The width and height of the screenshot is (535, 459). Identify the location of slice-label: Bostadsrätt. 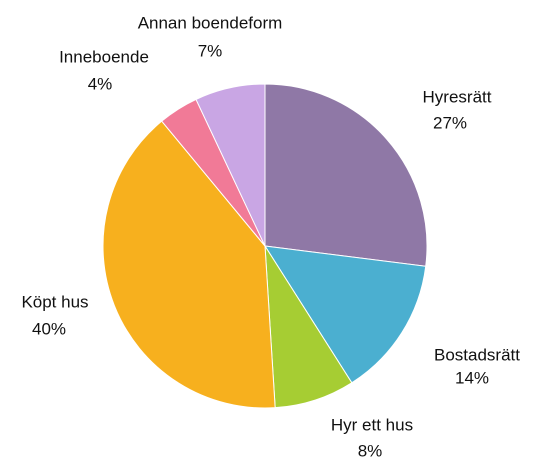
(477, 354).